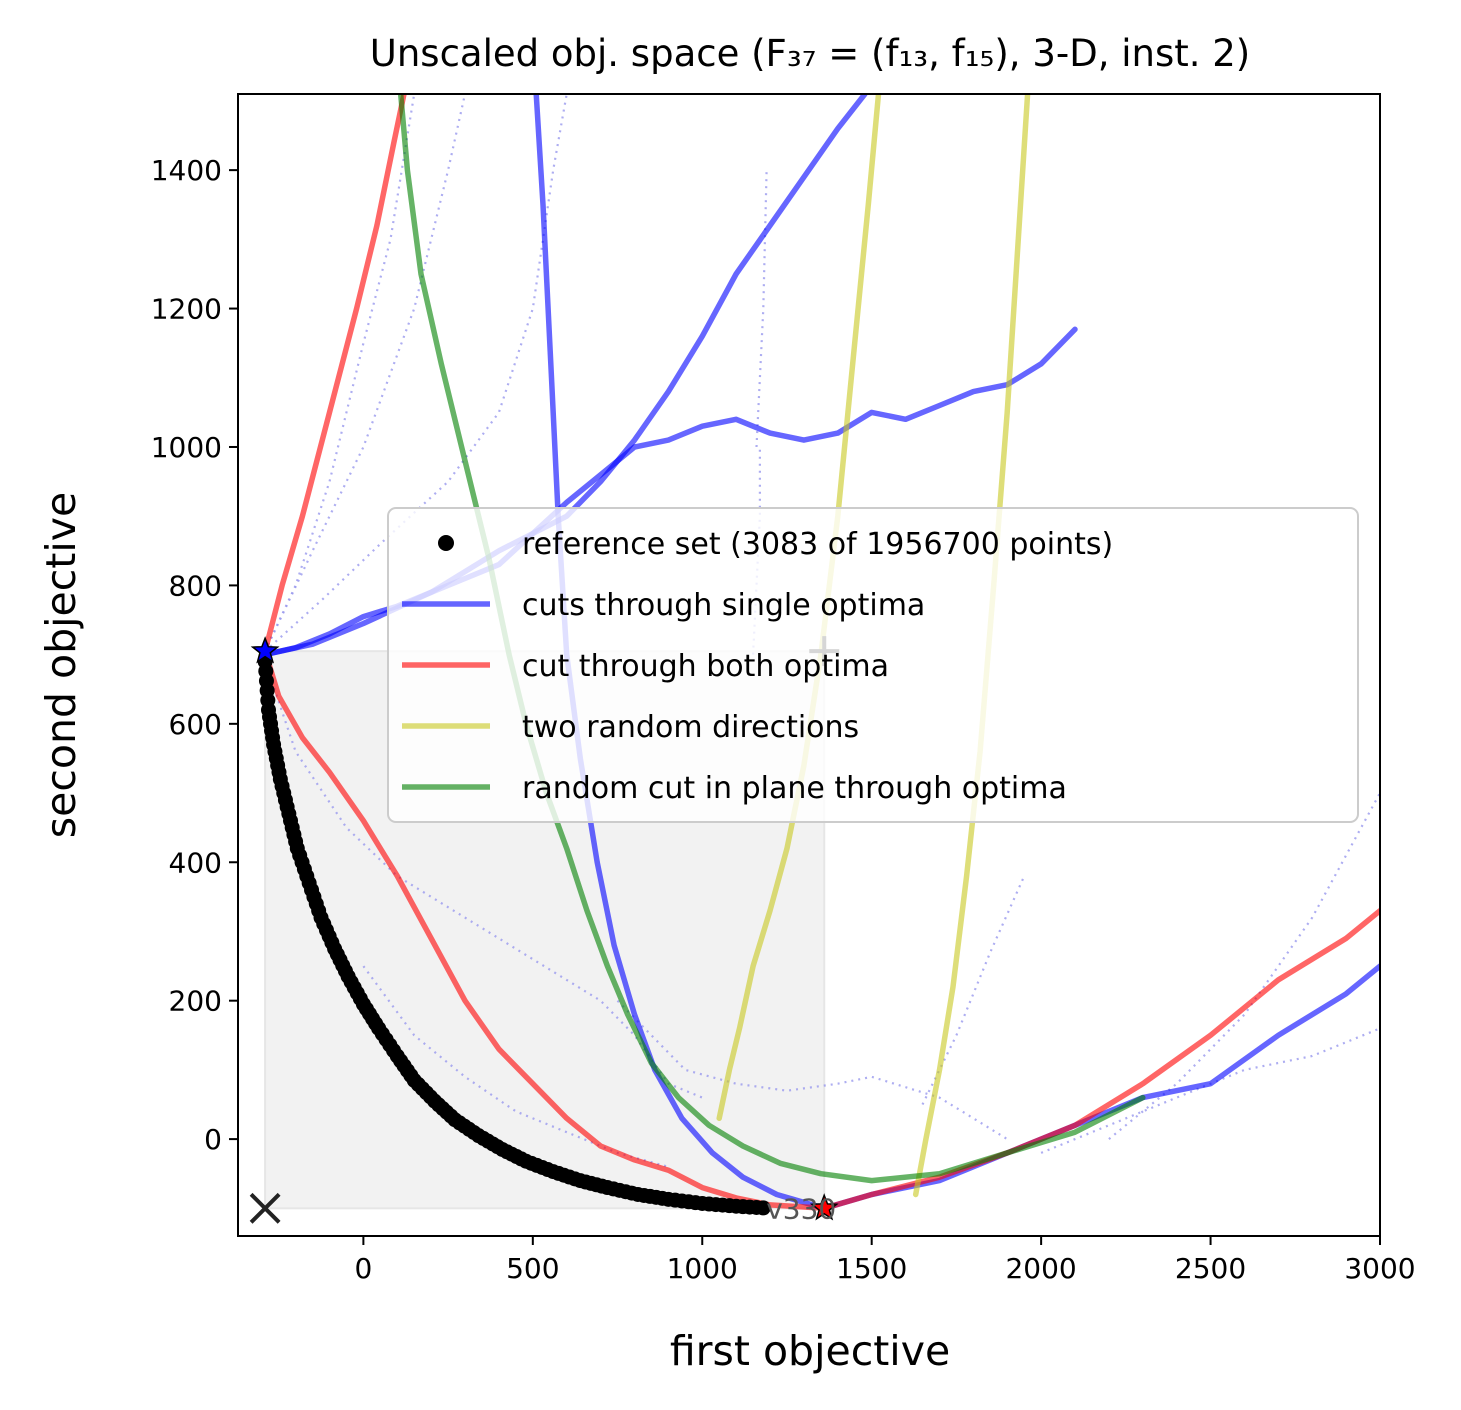  I want to click on y-axis-label: second objective, so click(61, 665).